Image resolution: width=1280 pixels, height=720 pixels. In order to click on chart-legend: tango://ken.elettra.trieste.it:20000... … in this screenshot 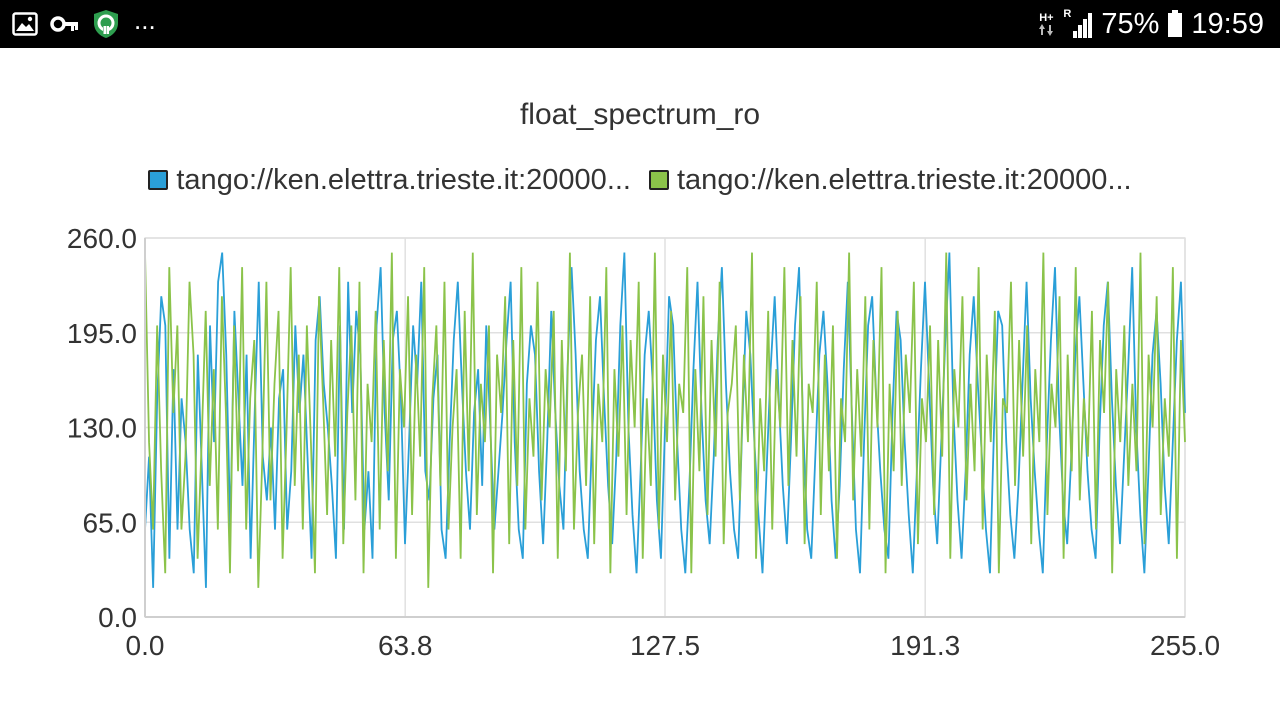, I will do `click(640, 180)`.